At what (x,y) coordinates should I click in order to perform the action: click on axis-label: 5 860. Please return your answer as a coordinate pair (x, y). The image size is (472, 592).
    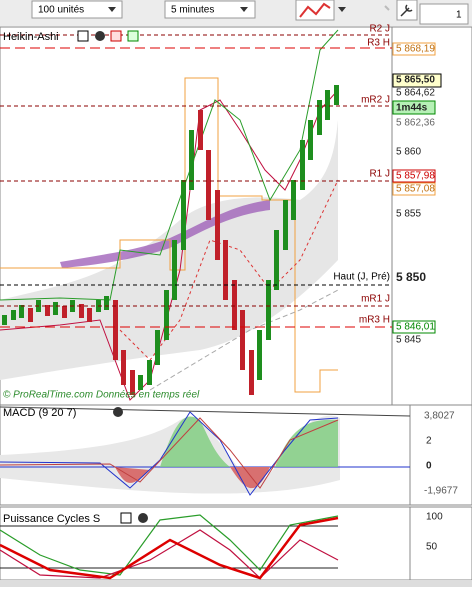
    Looking at the image, I should click on (408, 152).